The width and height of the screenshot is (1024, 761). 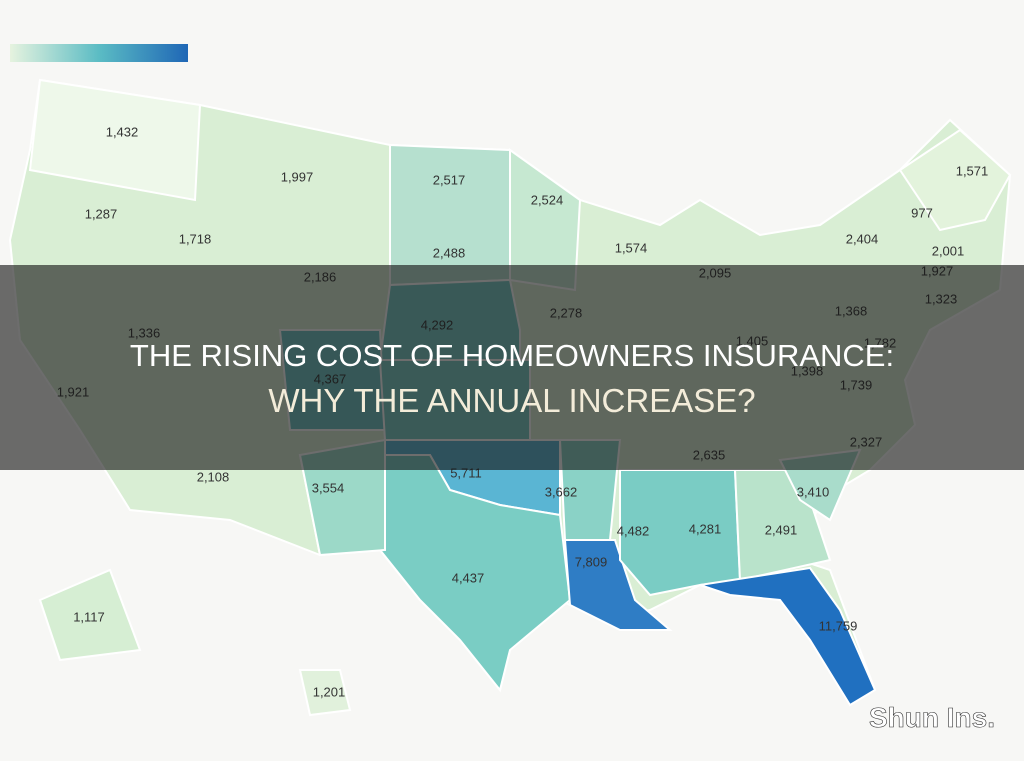 I want to click on state-value: 2,404, so click(x=862, y=238).